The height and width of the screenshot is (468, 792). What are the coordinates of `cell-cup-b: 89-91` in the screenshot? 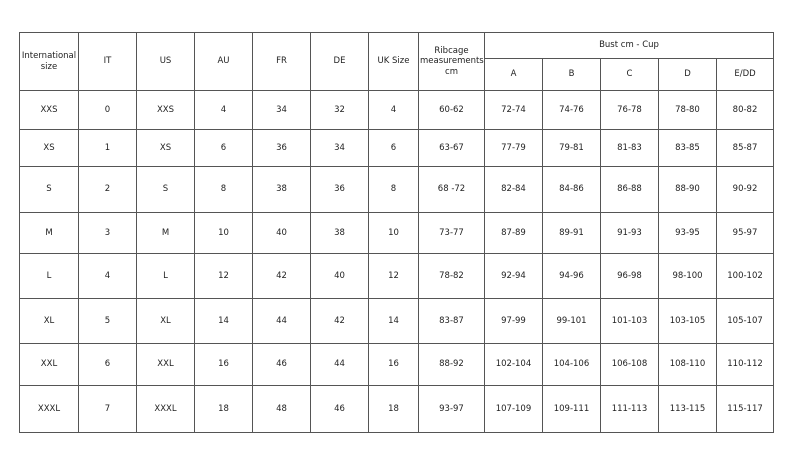 It's located at (571, 233).